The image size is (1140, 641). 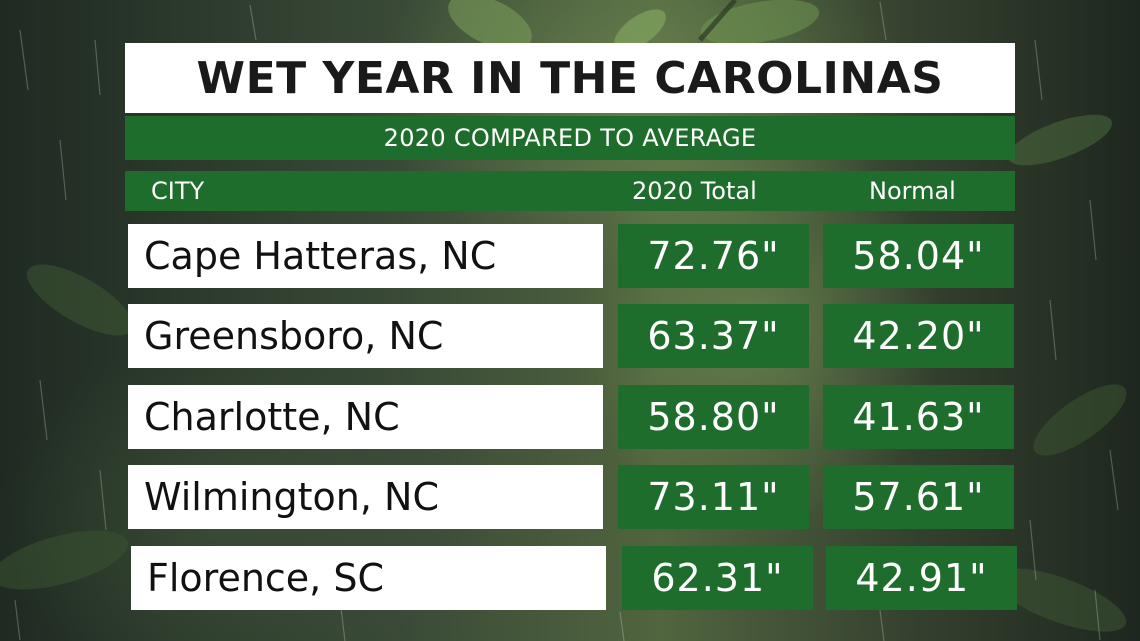 I want to click on table-row: Charlotte, NC 58.80" 41.63", so click(x=570, y=417).